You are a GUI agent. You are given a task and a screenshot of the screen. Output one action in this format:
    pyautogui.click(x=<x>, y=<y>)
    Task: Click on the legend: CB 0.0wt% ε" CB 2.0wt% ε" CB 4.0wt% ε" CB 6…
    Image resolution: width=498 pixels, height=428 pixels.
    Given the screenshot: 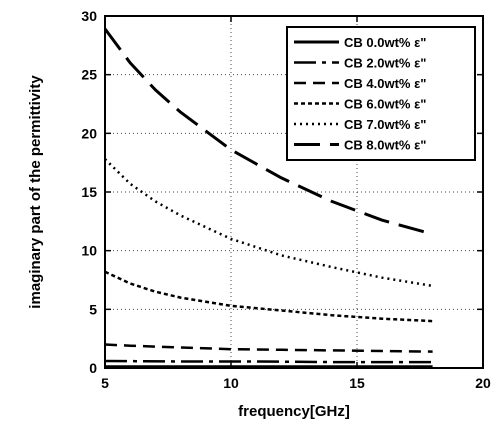 What is the action you would take?
    pyautogui.click(x=381, y=93)
    